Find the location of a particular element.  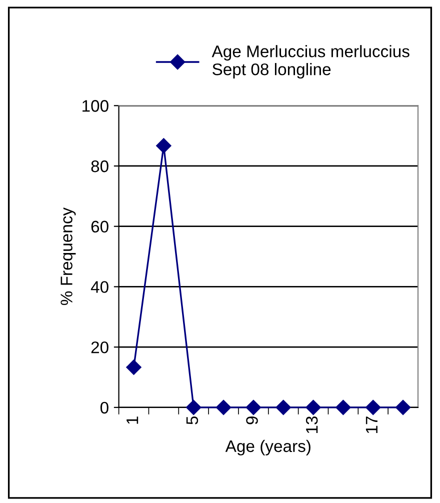

y-axis-title: % Frequency is located at coordinates (68, 256).